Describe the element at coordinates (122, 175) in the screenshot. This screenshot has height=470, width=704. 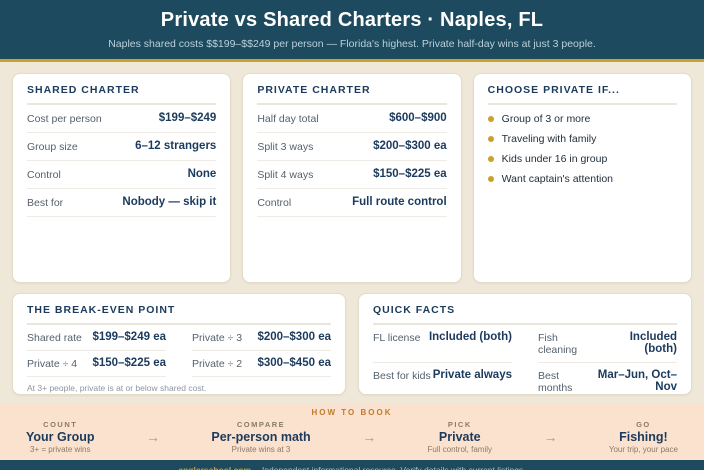
I see `table-row: Control None` at that location.